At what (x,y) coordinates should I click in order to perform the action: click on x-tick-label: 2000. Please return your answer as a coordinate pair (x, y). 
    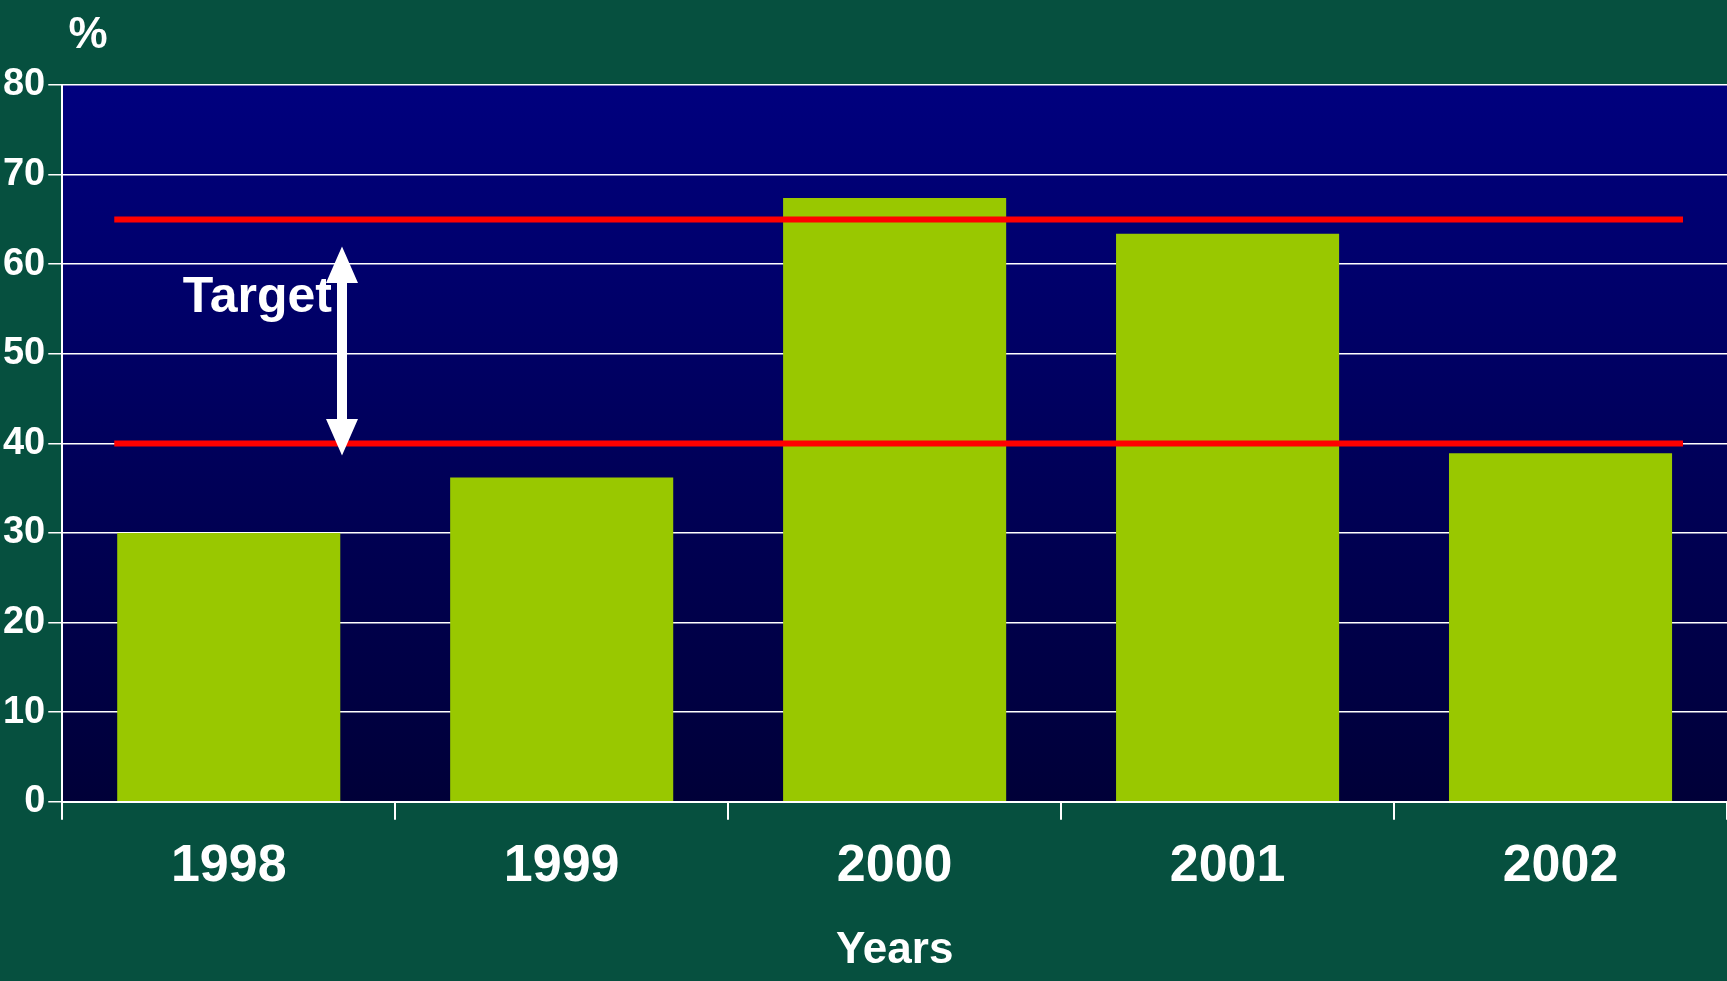
    Looking at the image, I should click on (894, 863).